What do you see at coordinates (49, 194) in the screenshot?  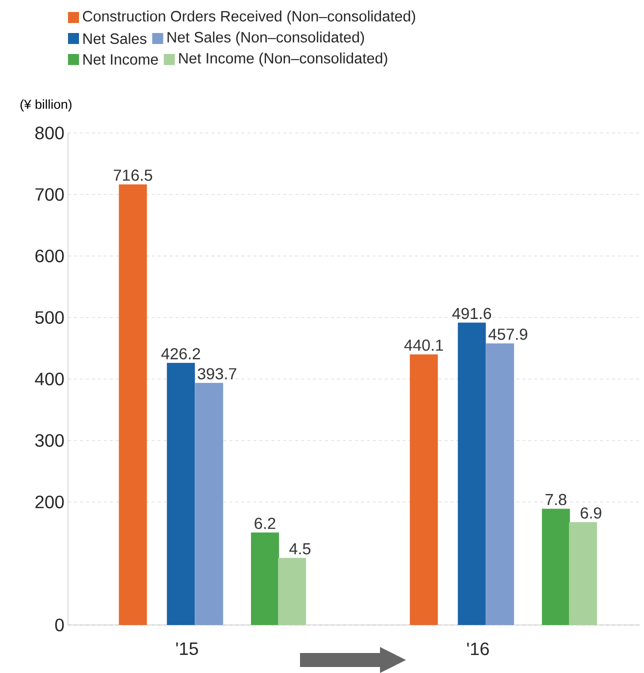 I see `y-tick-label: 700` at bounding box center [49, 194].